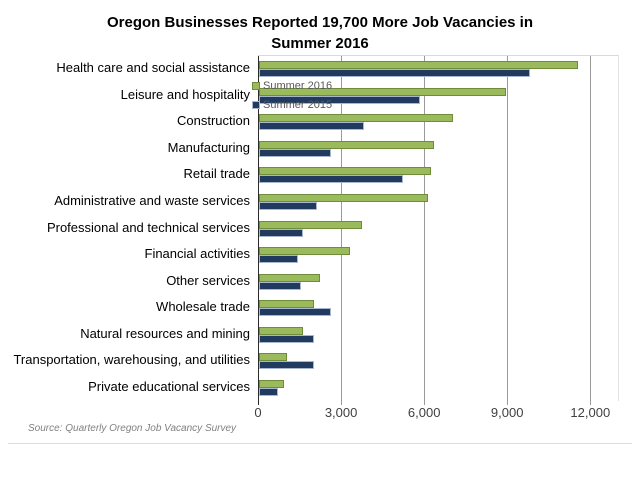  I want to click on category-label: Leisure and hospitality, so click(185, 94).